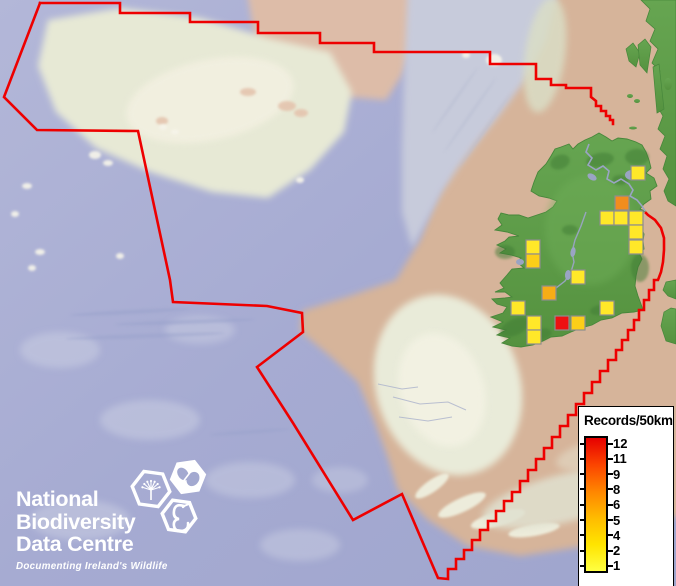  Describe the element at coordinates (628, 420) in the screenshot. I see `legend-title: Records/50km` at that location.